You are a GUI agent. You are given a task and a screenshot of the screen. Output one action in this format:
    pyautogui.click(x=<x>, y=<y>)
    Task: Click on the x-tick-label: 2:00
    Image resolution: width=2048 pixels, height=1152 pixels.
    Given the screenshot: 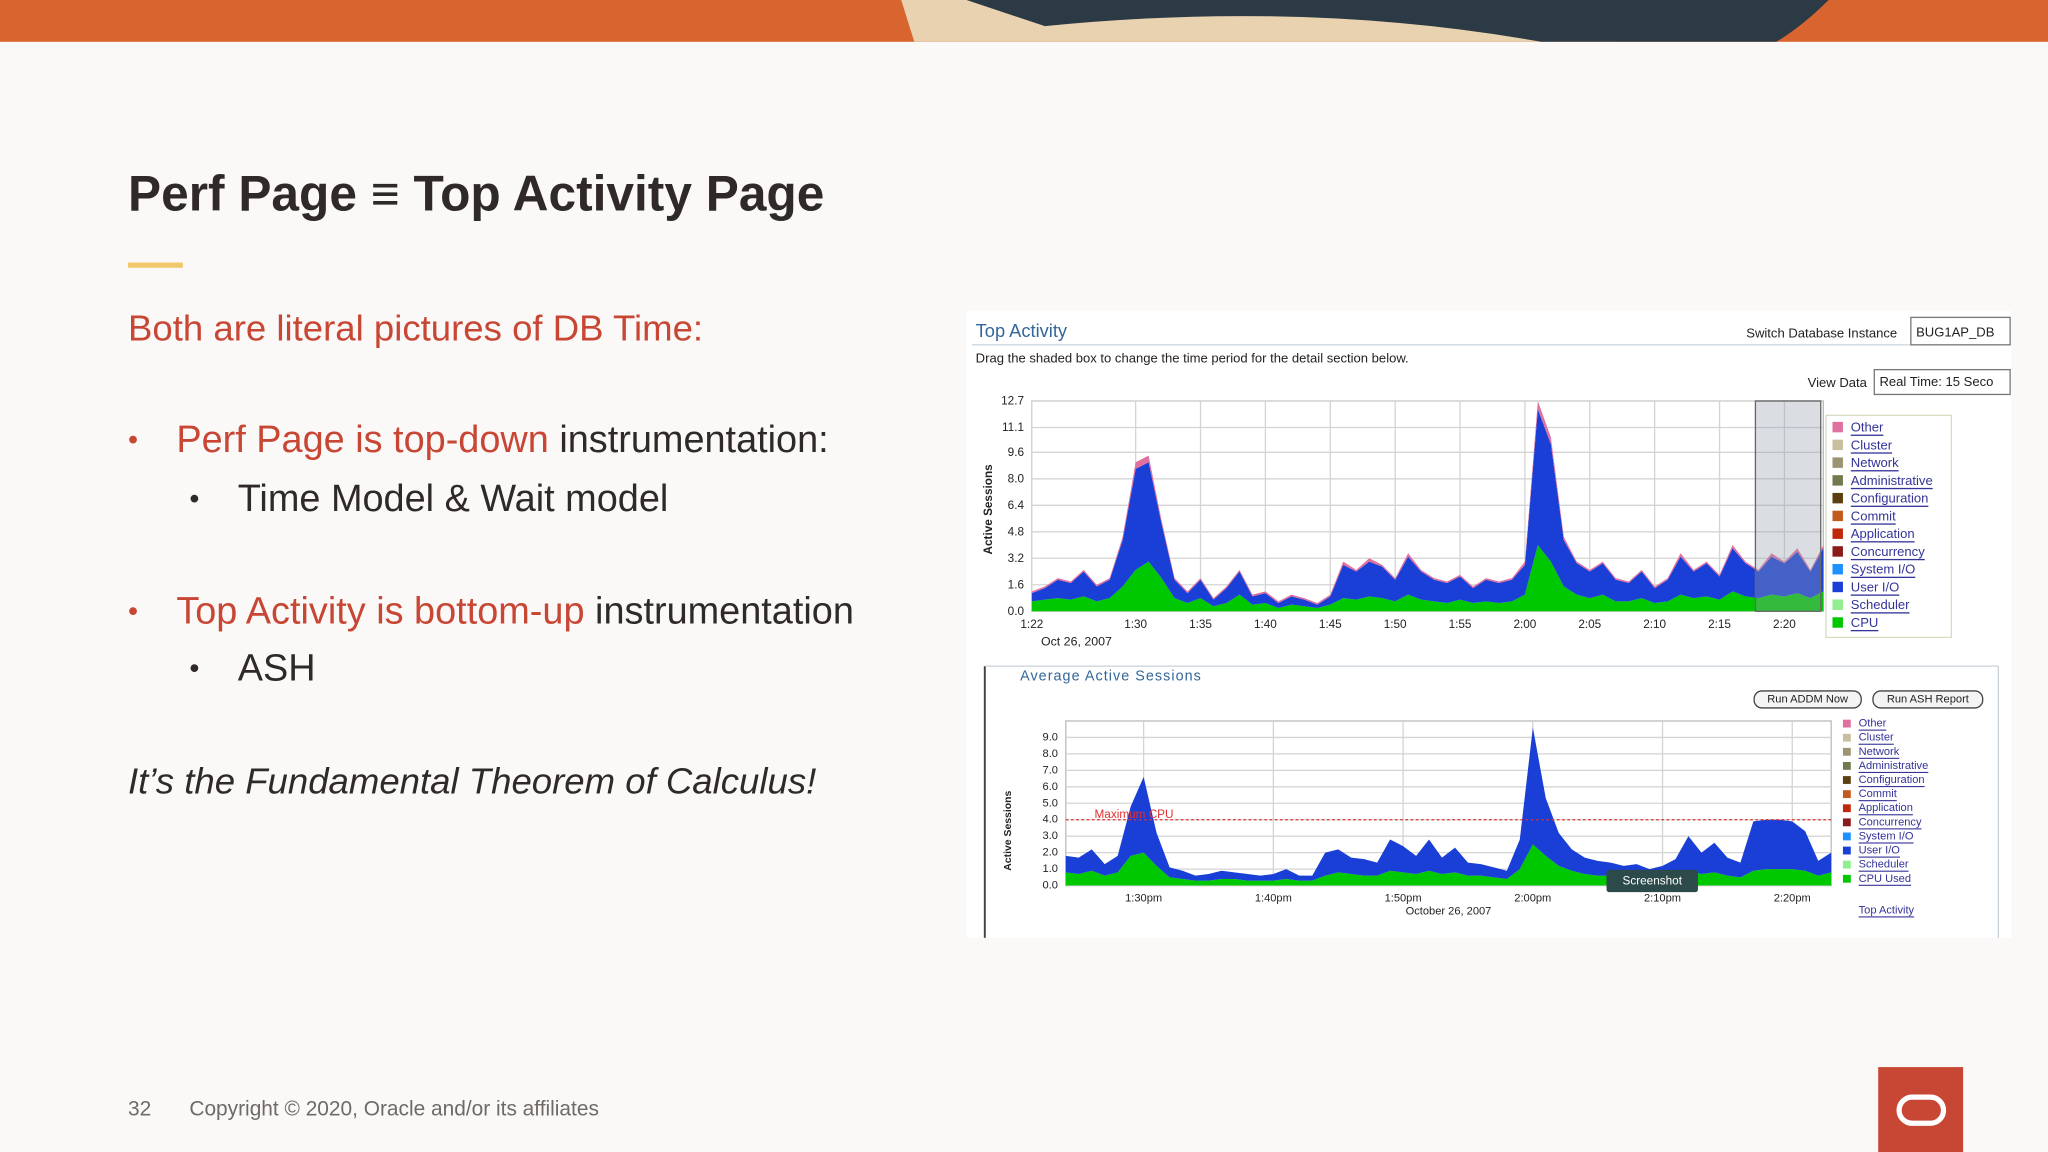 What is the action you would take?
    pyautogui.click(x=1524, y=624)
    